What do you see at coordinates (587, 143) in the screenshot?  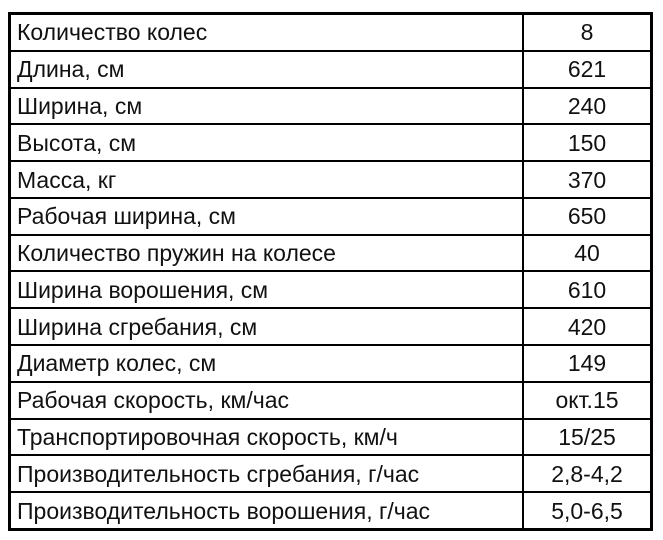 I see `spec-value: 150` at bounding box center [587, 143].